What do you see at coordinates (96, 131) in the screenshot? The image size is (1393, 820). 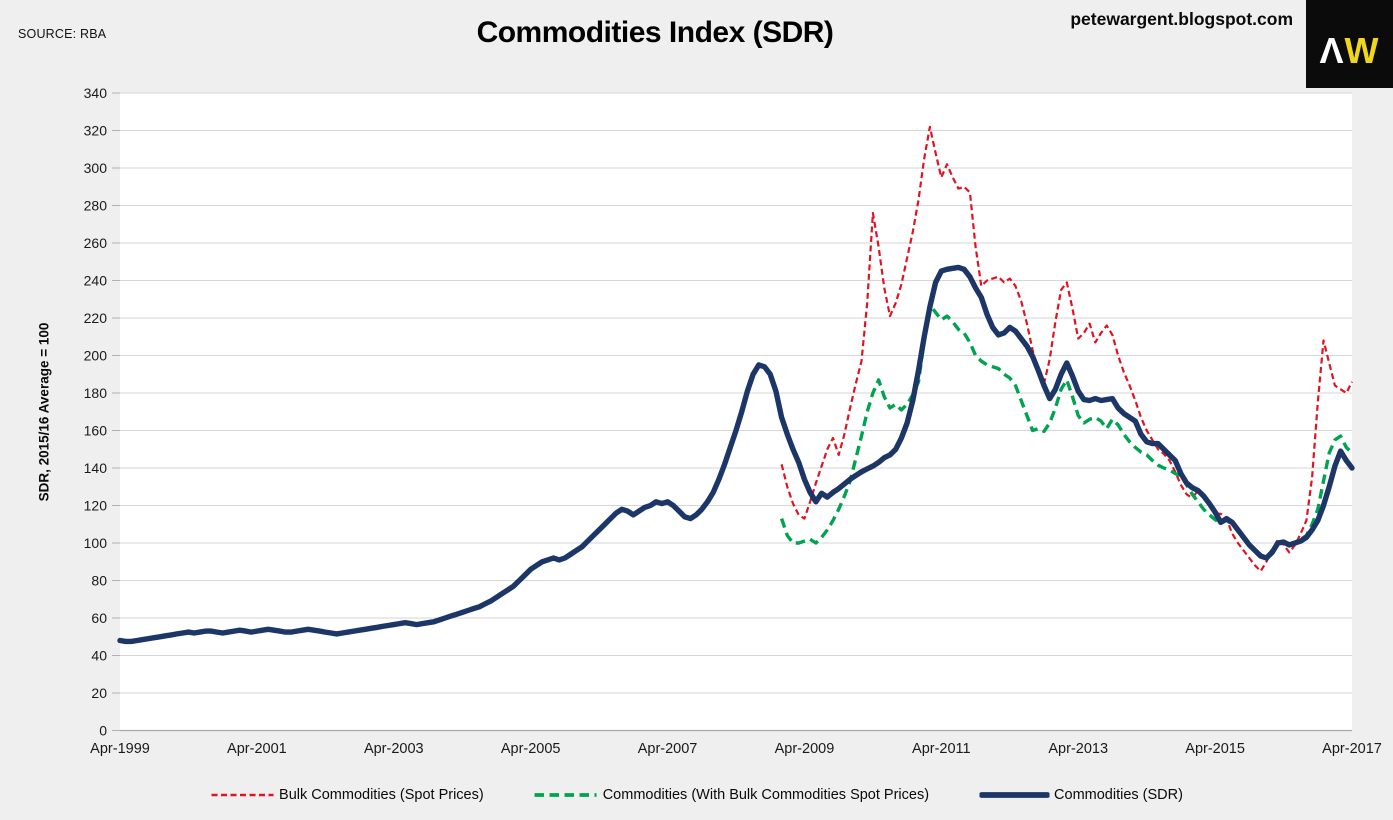 I see `y-tick-label: 320` at bounding box center [96, 131].